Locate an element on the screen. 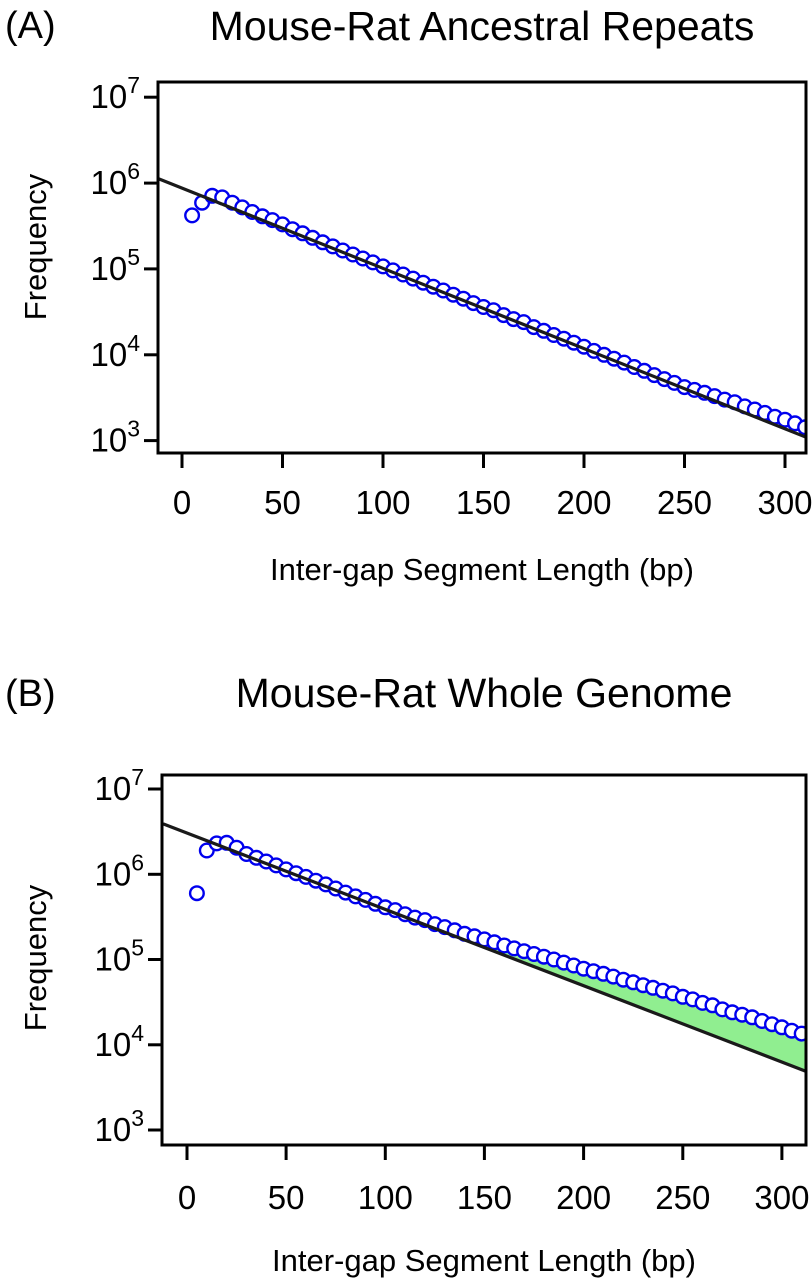  panel-label: (A) is located at coordinates (30, 26).